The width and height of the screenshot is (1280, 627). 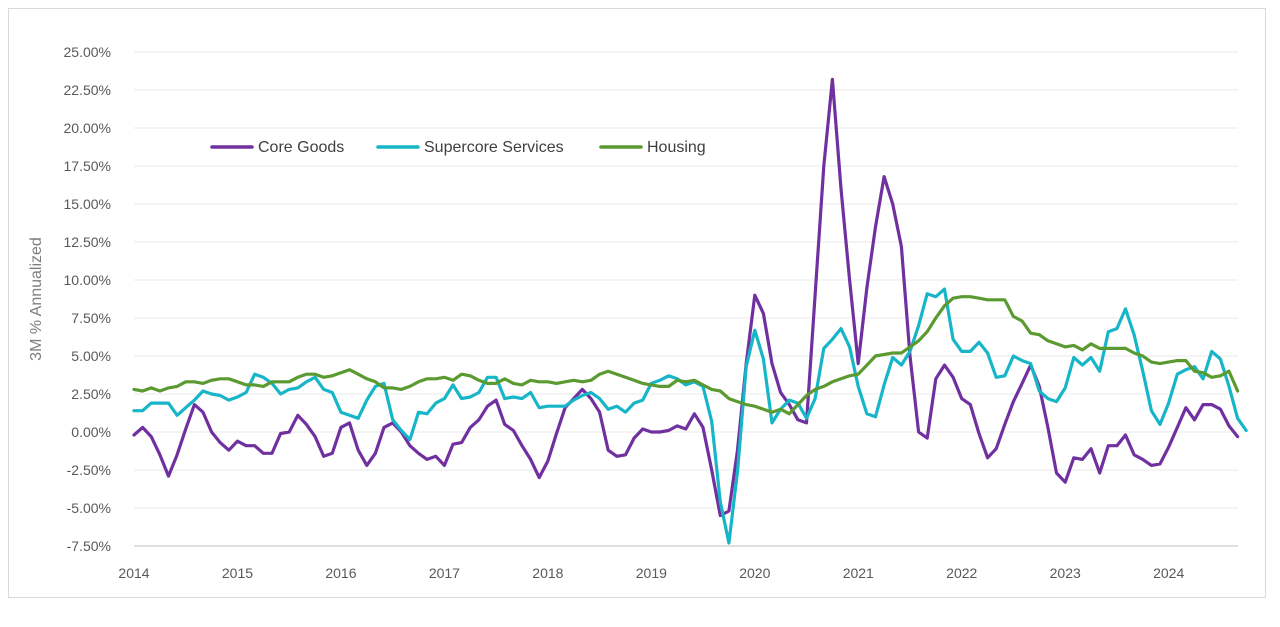 I want to click on legend-item-core-goods: Core Goods, so click(x=277, y=147).